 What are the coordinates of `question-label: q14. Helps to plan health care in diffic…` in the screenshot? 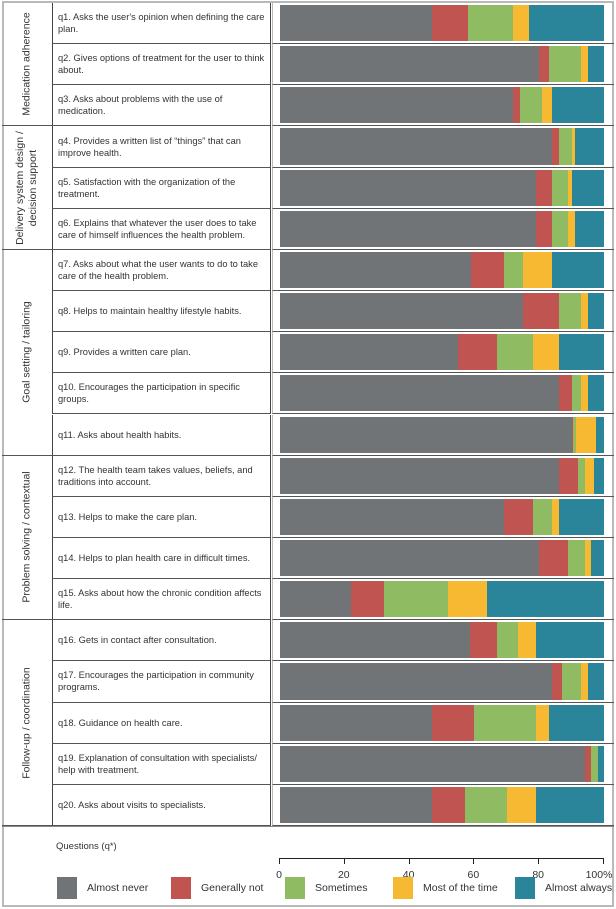 It's located at (161, 558).